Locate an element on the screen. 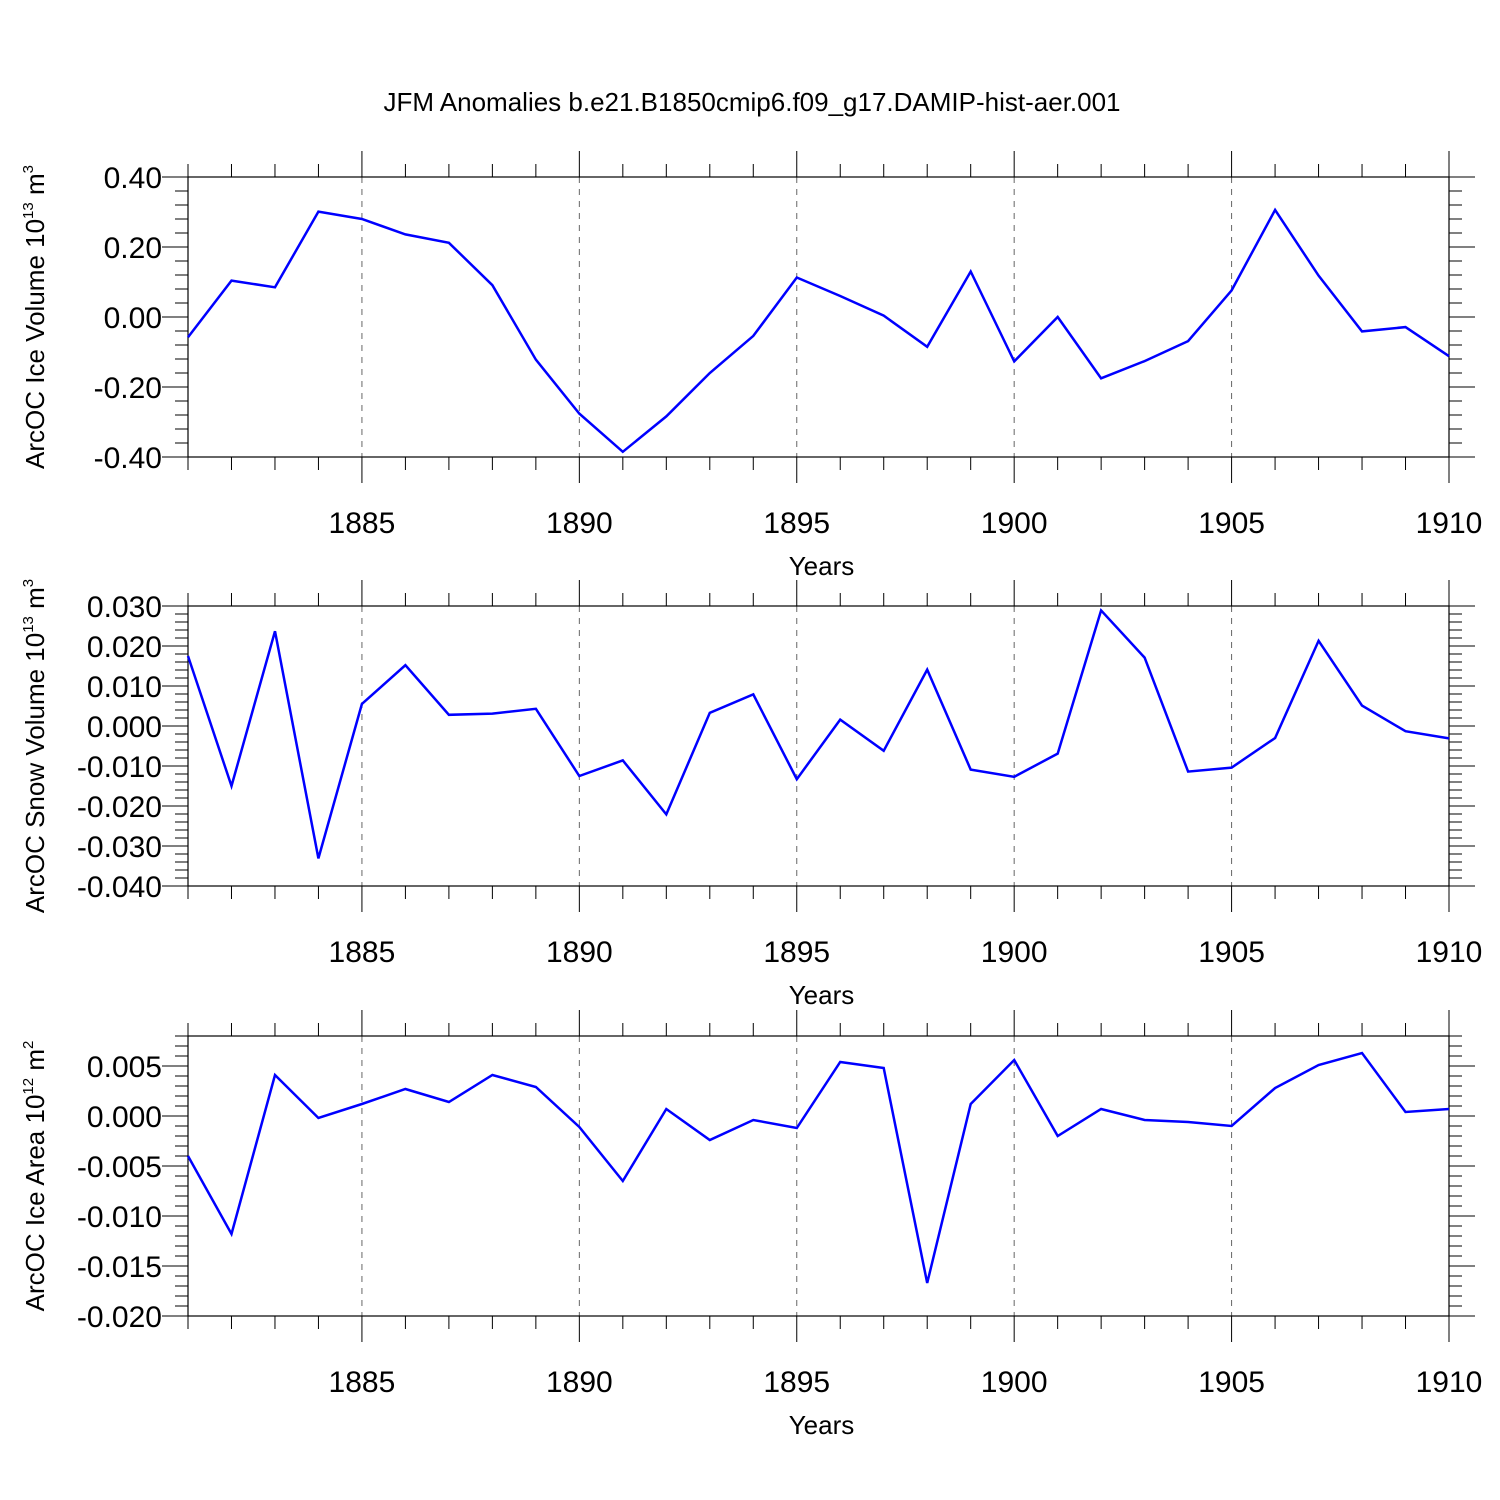 Image resolution: width=1500 pixels, height=1500 pixels. data-point-1900 is located at coordinates (1014, 1060).